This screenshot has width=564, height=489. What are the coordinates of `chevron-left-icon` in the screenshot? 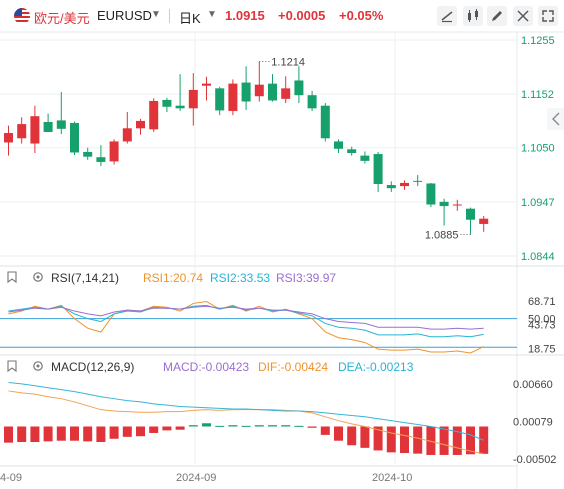 It's located at (556, 119).